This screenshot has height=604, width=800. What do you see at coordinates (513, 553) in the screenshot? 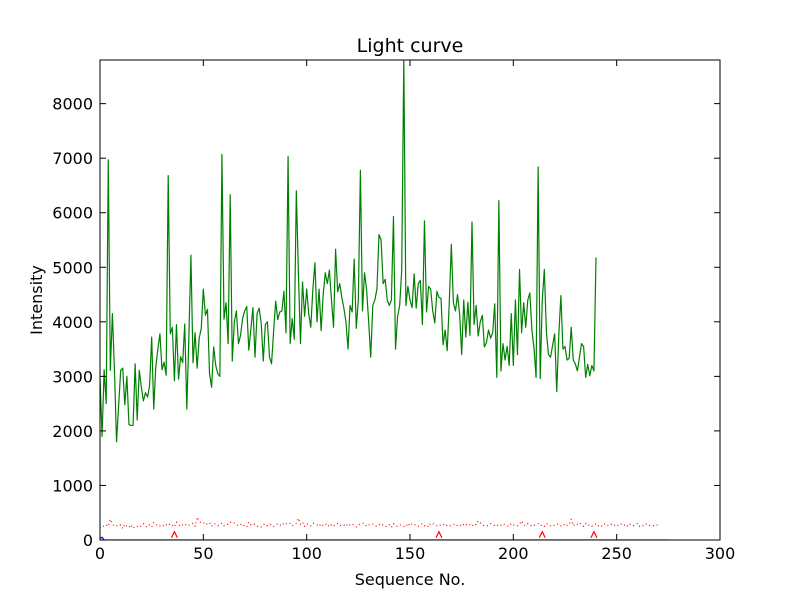
I see `x-tick-label: 200` at bounding box center [513, 553].